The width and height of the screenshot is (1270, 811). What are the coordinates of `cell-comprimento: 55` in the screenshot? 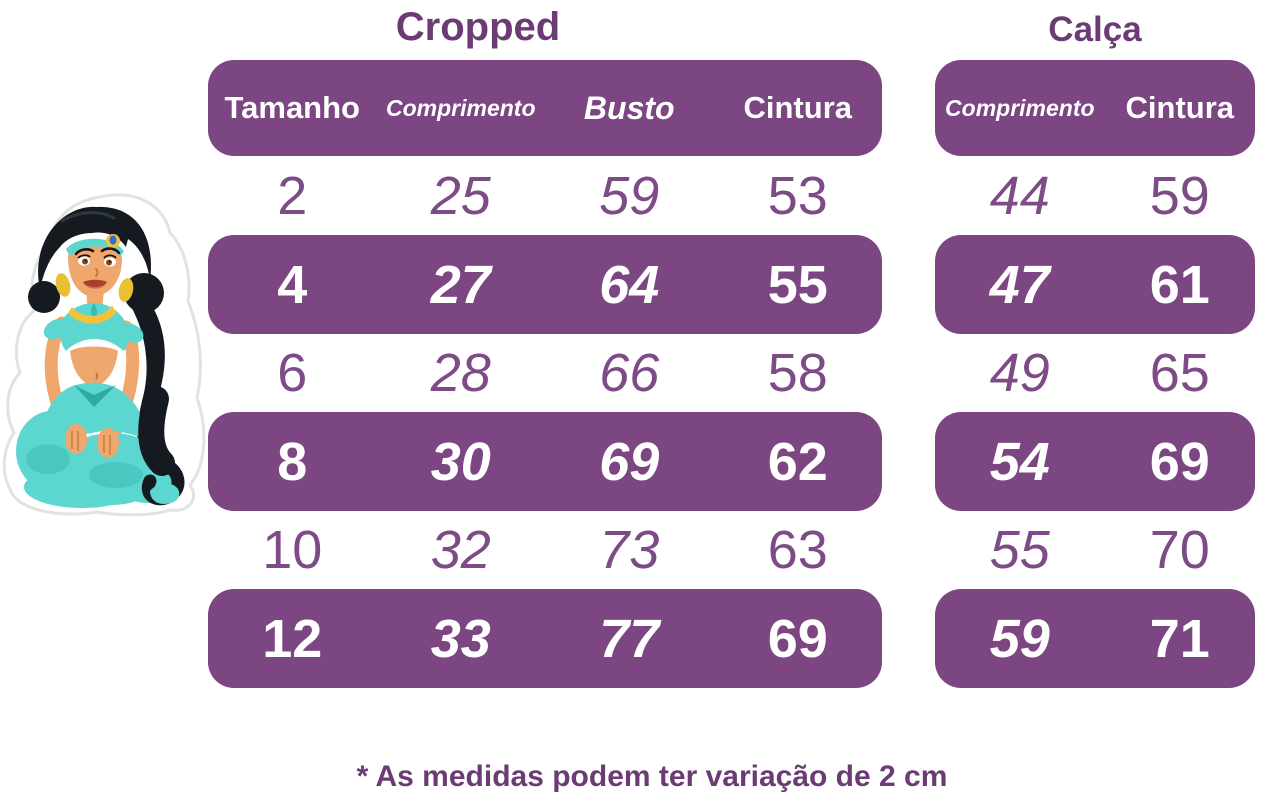 It's located at (1019, 550).